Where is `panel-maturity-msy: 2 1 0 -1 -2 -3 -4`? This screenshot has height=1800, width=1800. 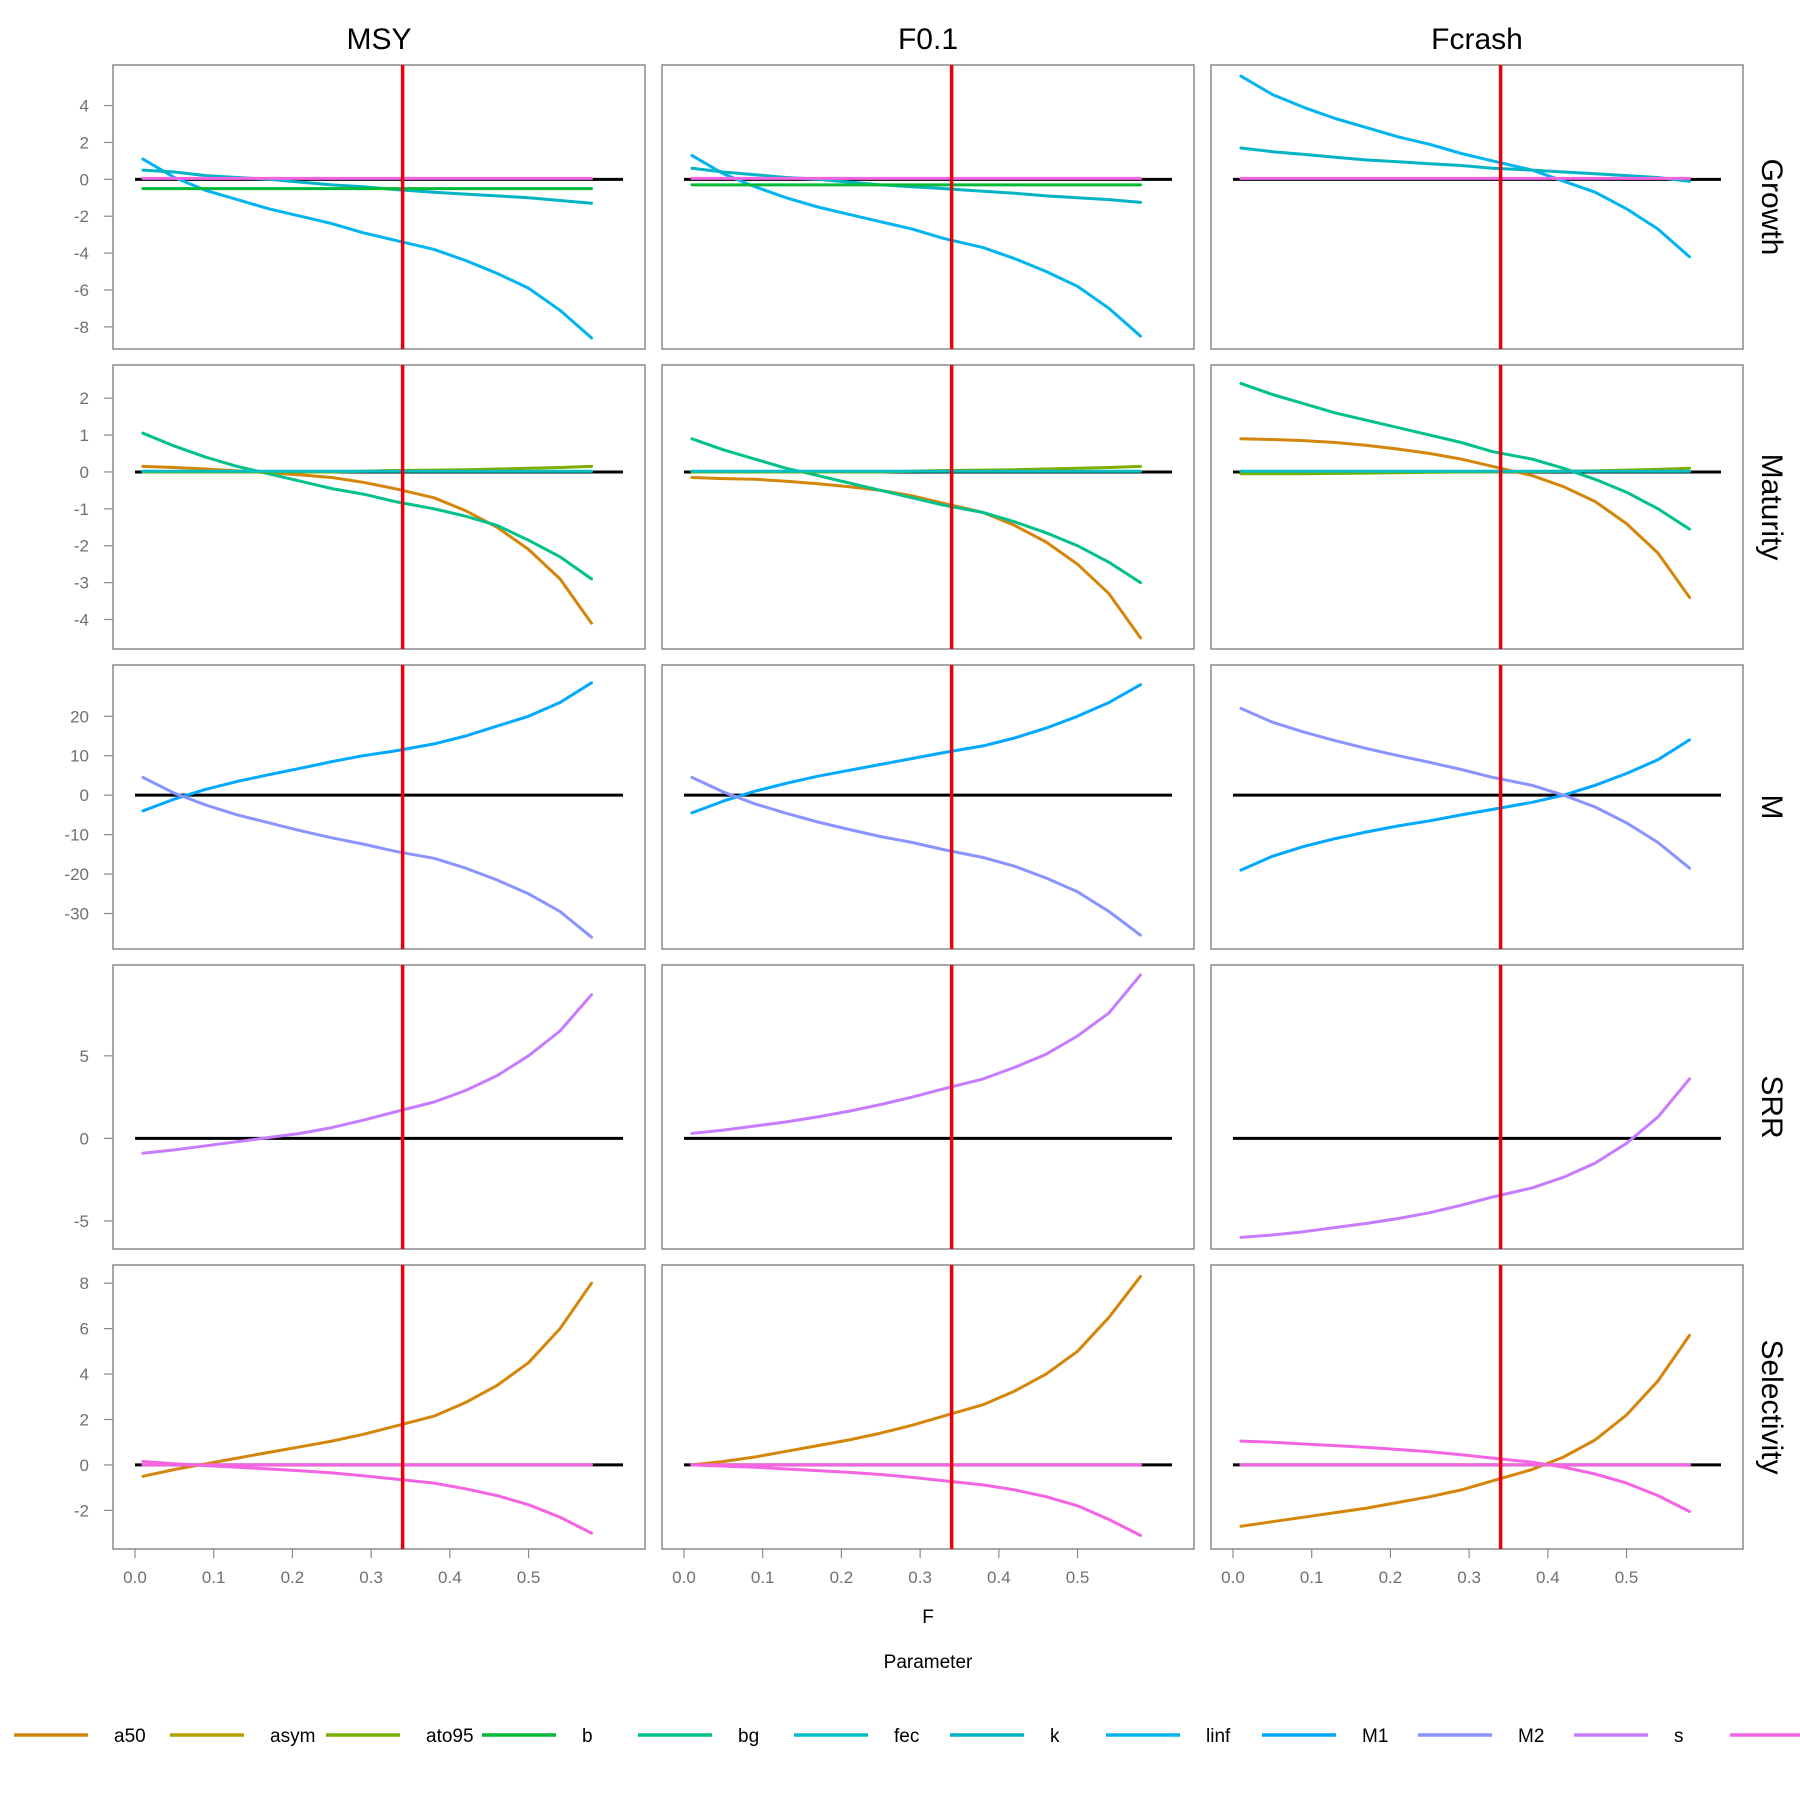 panel-maturity-msy: 2 1 0 -1 -2 -3 -4 is located at coordinates (360, 507).